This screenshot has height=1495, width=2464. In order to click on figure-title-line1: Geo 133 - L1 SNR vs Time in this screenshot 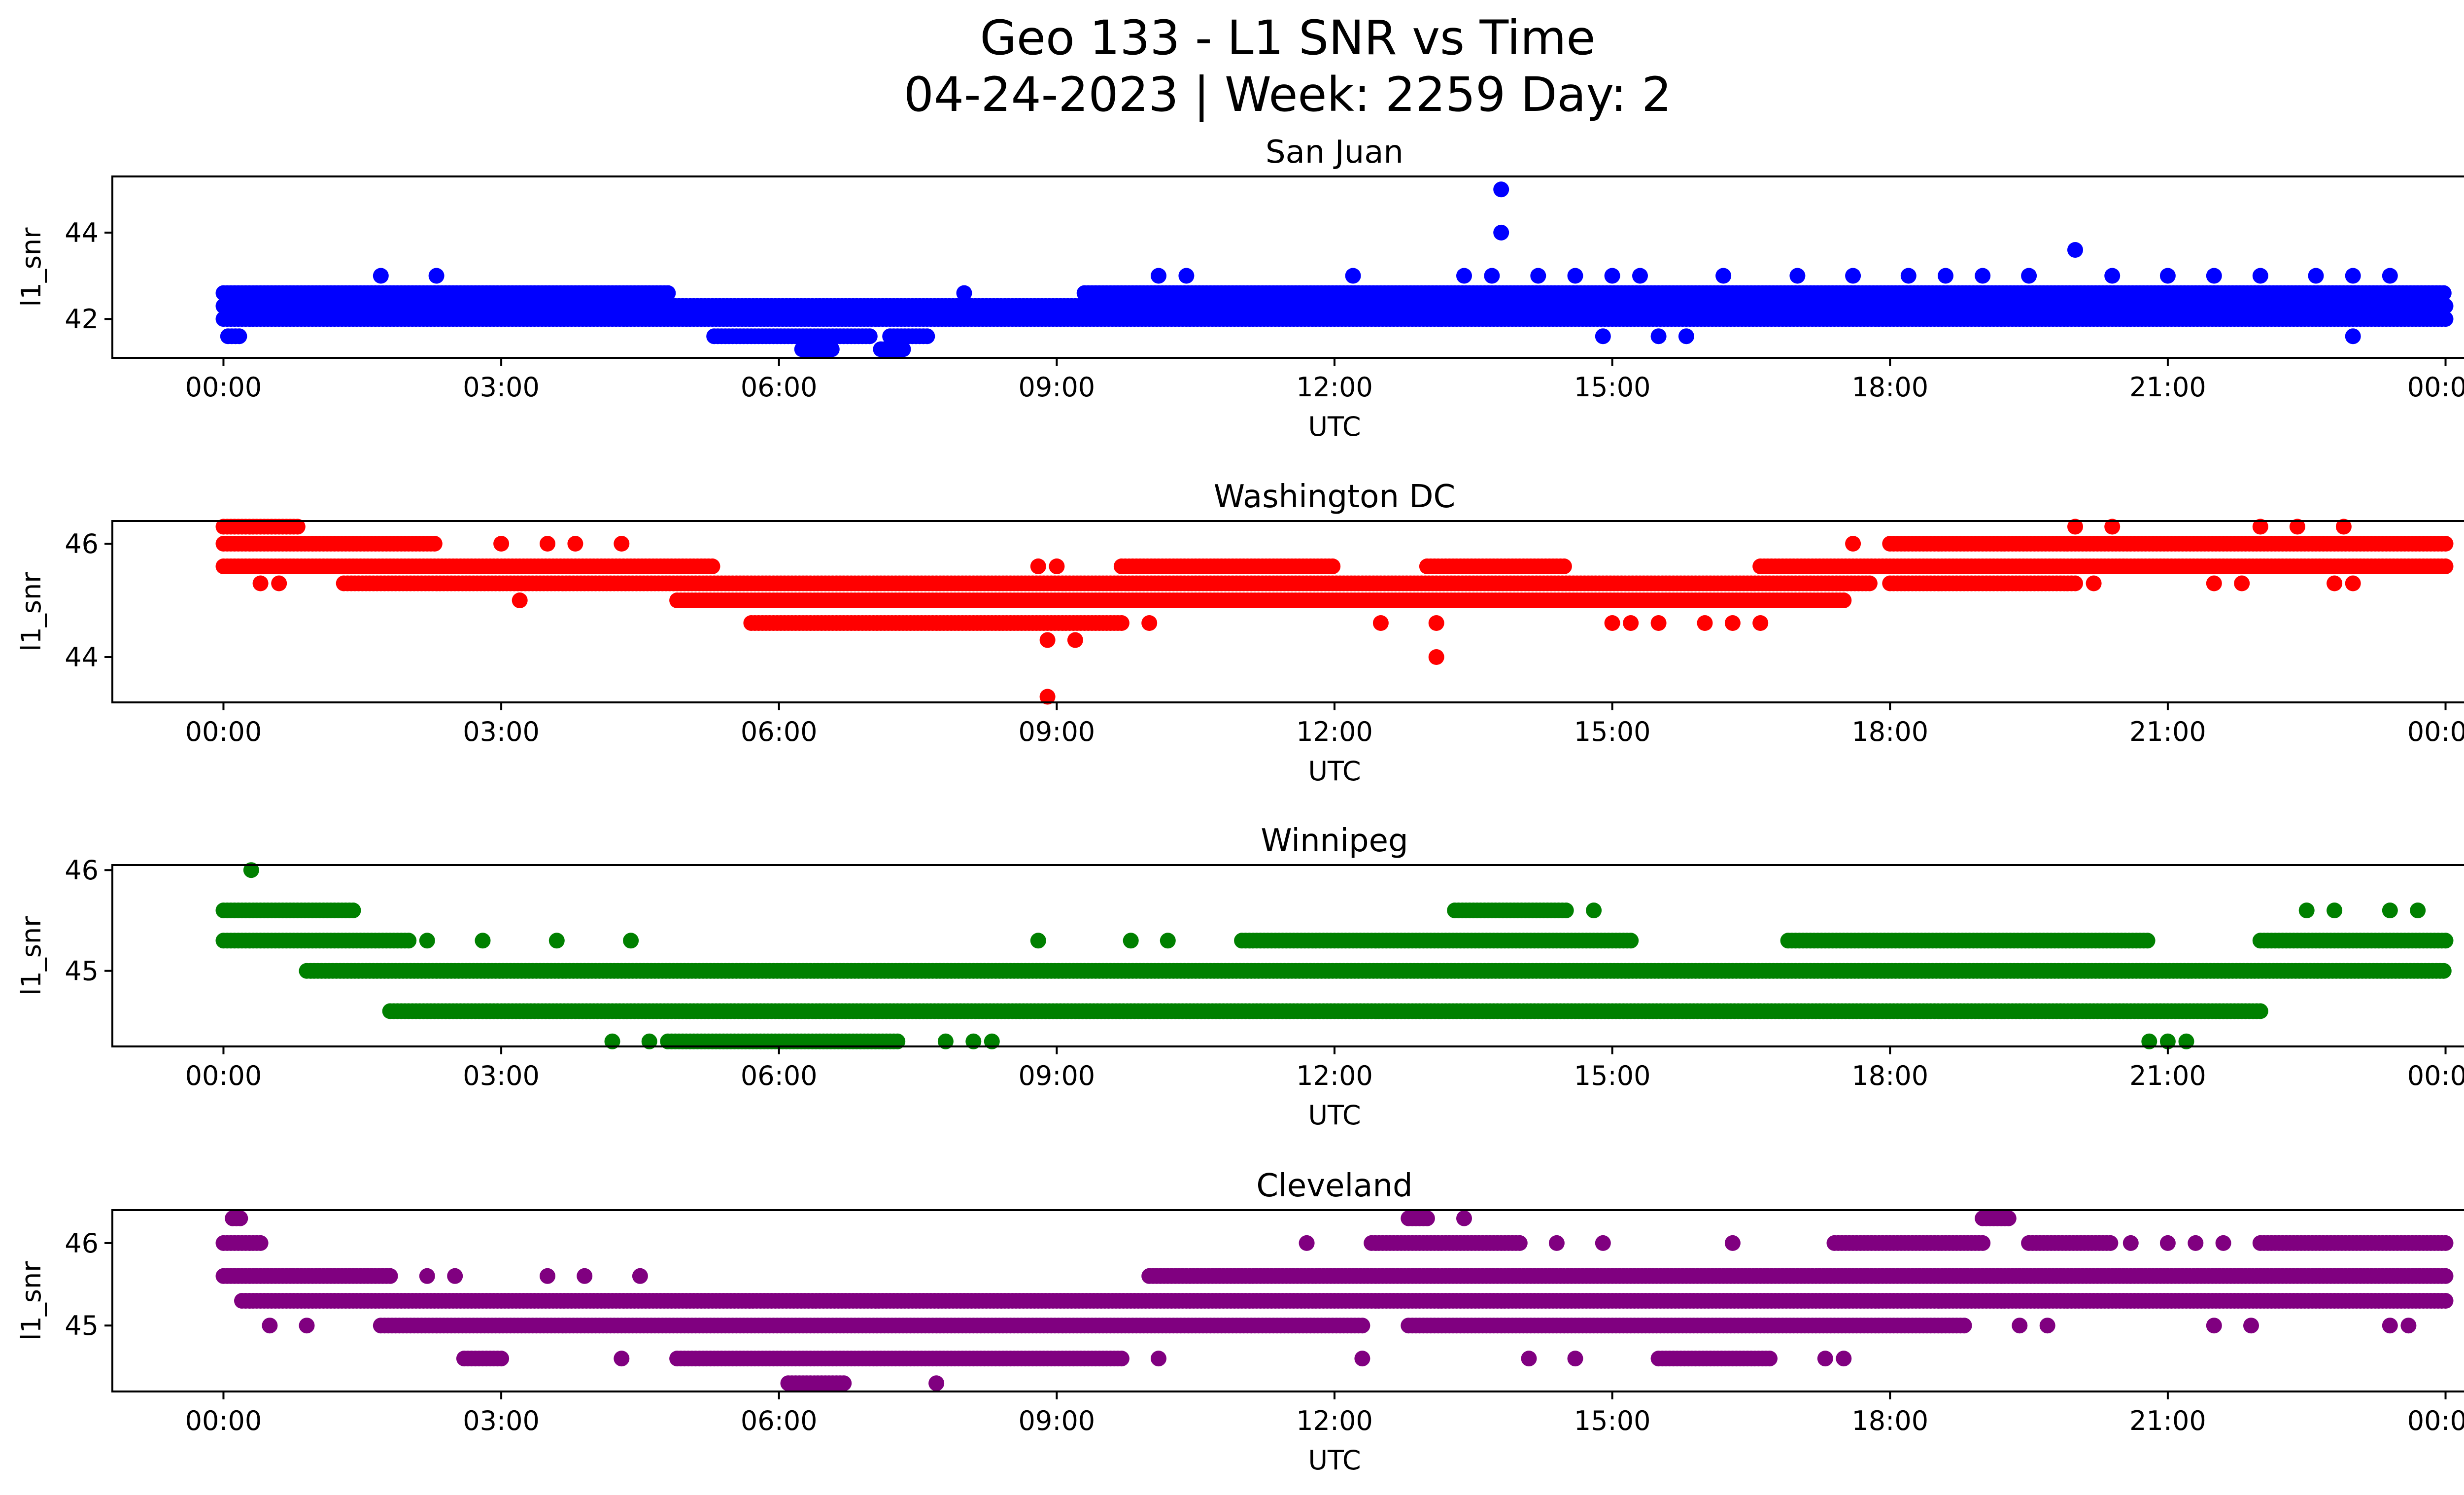, I will do `click(1288, 38)`.